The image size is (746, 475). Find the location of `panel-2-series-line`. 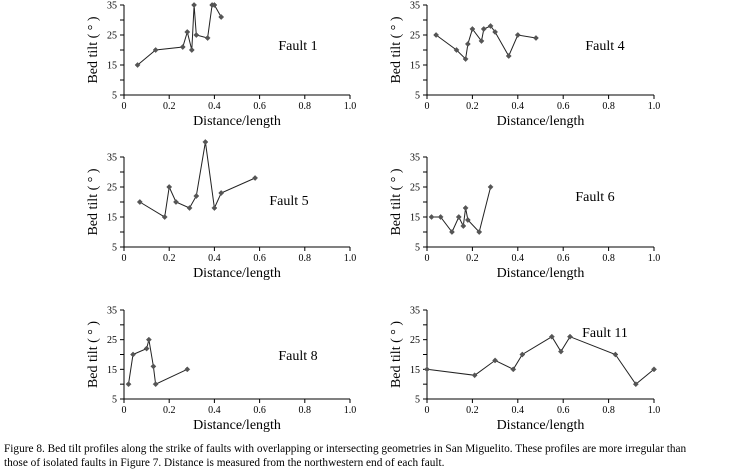

panel-2-series-line is located at coordinates (486, 43).